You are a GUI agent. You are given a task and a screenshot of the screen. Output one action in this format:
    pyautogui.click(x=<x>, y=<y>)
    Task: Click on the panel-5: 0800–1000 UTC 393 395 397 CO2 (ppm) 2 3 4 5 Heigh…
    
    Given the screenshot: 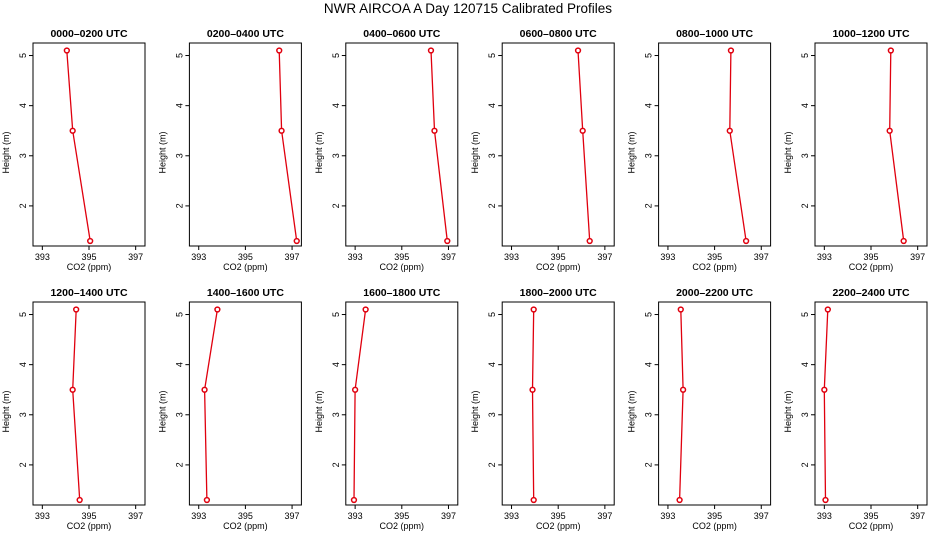 What is the action you would take?
    pyautogui.click(x=699, y=150)
    